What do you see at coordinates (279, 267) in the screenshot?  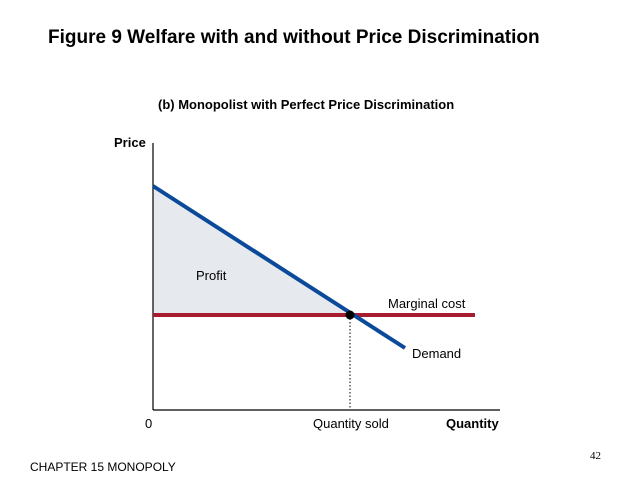 I see `demand-line` at bounding box center [279, 267].